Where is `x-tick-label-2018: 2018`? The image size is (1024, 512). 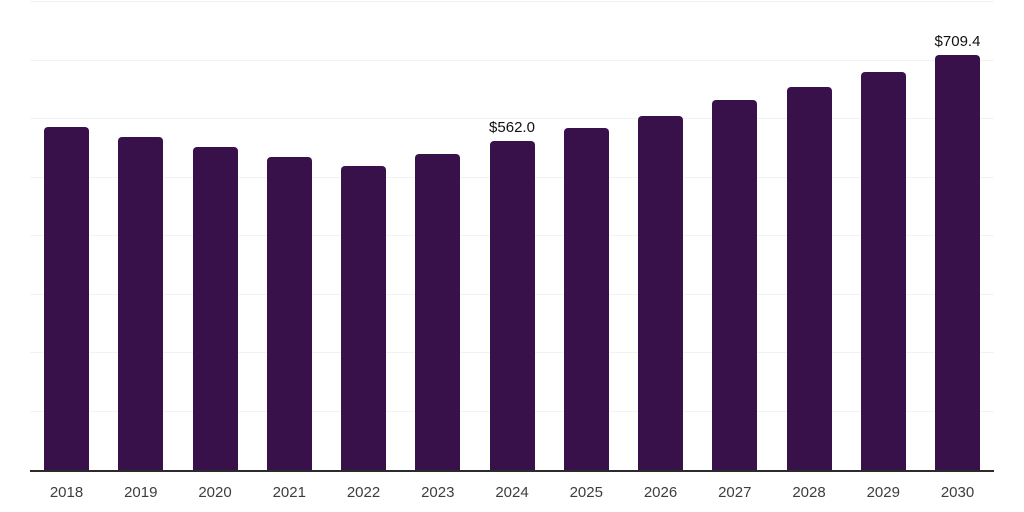
x-tick-label-2018: 2018 is located at coordinates (66, 492).